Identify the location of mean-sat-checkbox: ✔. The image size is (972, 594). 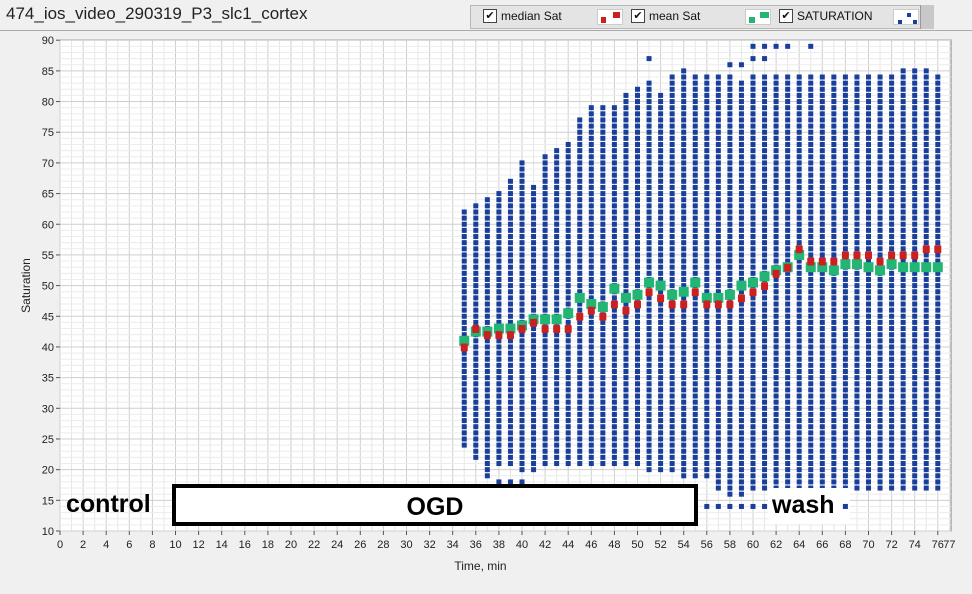
(638, 16).